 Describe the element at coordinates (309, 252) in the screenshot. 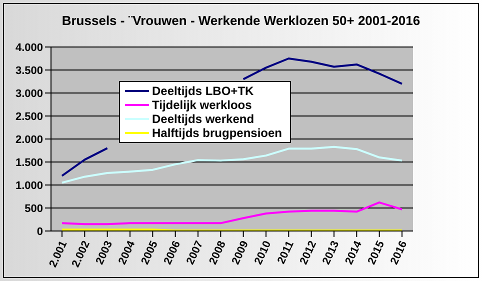

I see `x-tick-label: 2012` at that location.